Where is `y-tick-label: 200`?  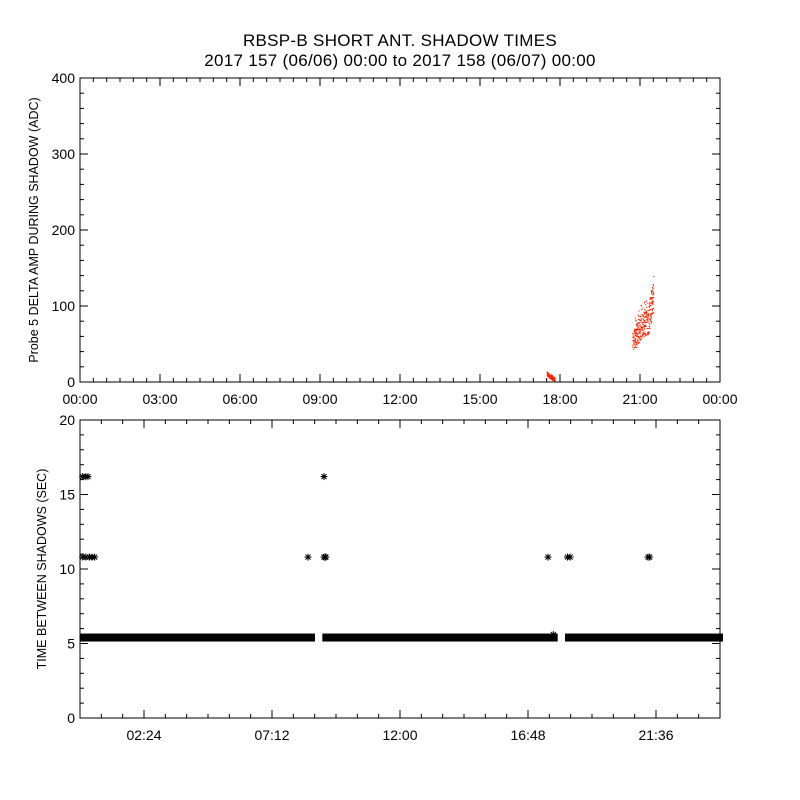
y-tick-label: 200 is located at coordinates (64, 230).